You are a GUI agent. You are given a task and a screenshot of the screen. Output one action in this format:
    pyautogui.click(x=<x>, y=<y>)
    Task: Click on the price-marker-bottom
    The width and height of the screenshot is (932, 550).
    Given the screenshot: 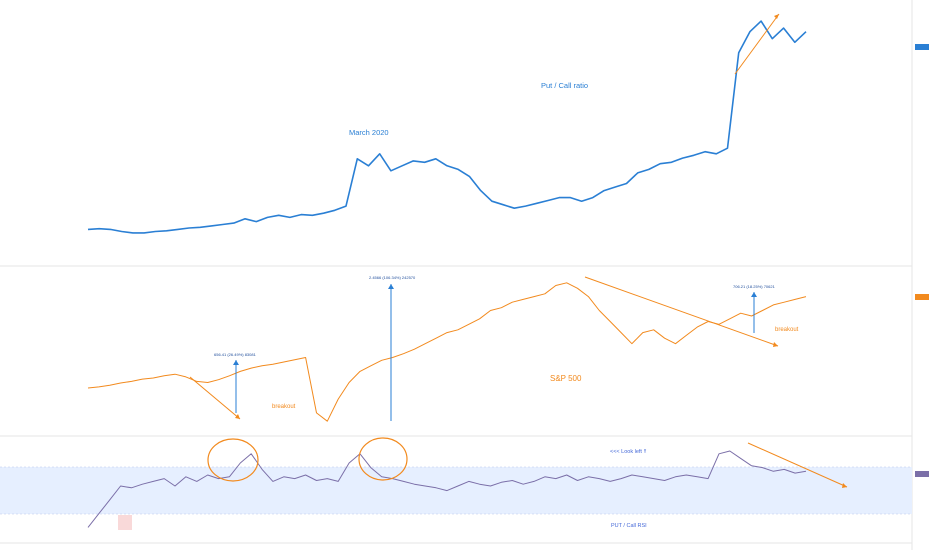 What is the action you would take?
    pyautogui.click(x=922, y=474)
    